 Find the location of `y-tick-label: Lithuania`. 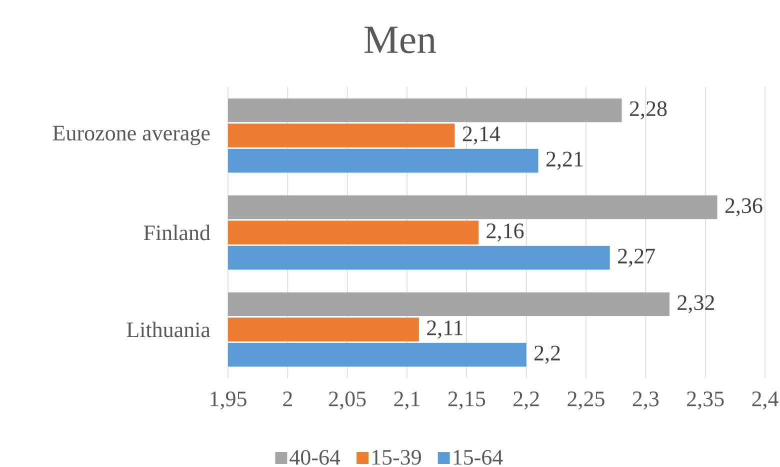

y-tick-label: Lithuania is located at coordinates (168, 330).